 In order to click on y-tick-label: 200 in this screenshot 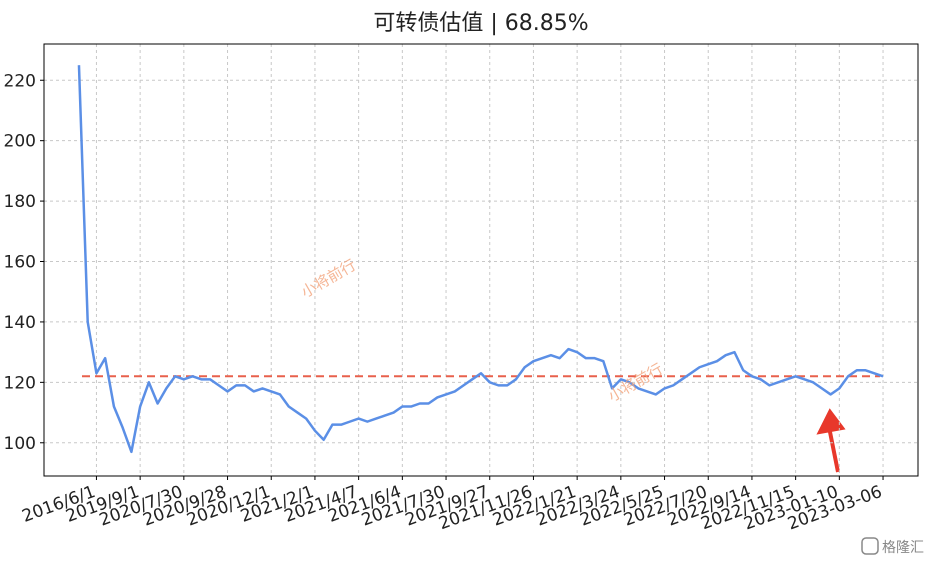, I will do `click(20, 142)`.